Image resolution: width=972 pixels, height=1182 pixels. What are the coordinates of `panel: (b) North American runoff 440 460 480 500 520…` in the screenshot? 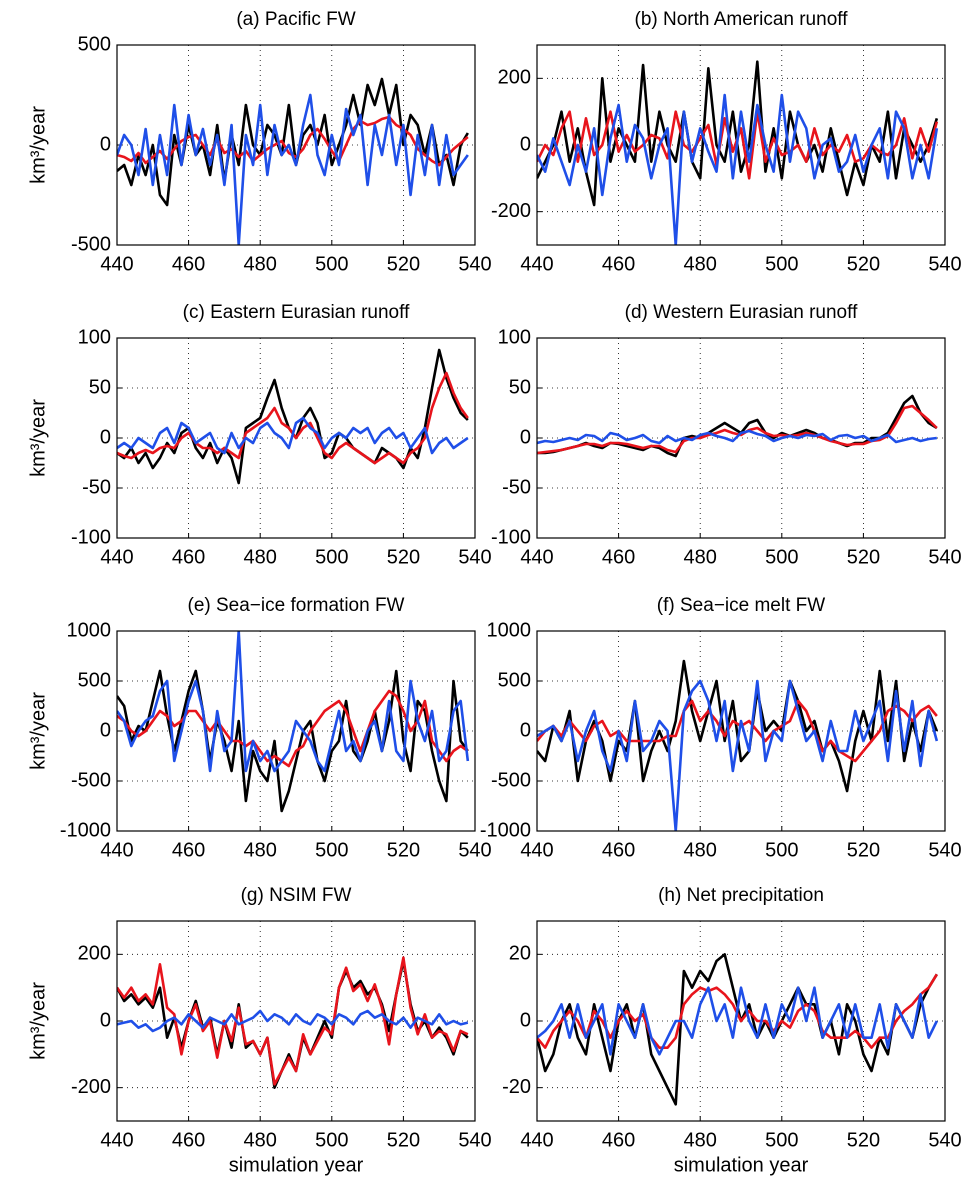 It's located at (726, 142).